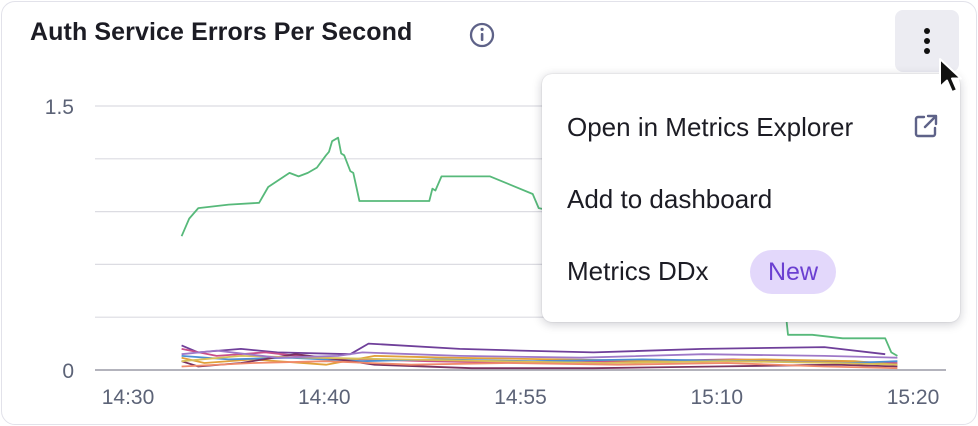 The height and width of the screenshot is (426, 978). What do you see at coordinates (913, 397) in the screenshot?
I see `x-tick-label: 15:20` at bounding box center [913, 397].